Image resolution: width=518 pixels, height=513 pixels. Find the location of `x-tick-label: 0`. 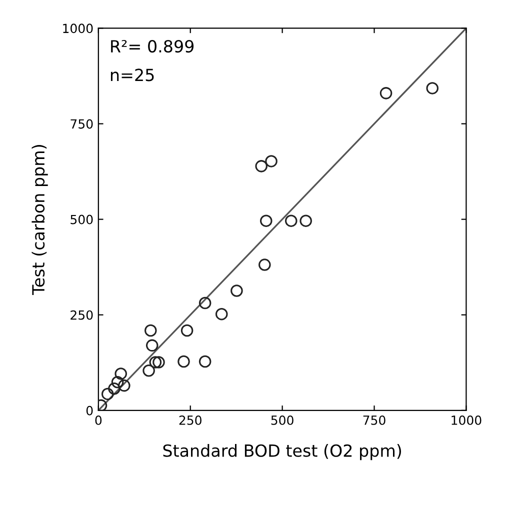

x-tick-label: 0 is located at coordinates (98, 420).